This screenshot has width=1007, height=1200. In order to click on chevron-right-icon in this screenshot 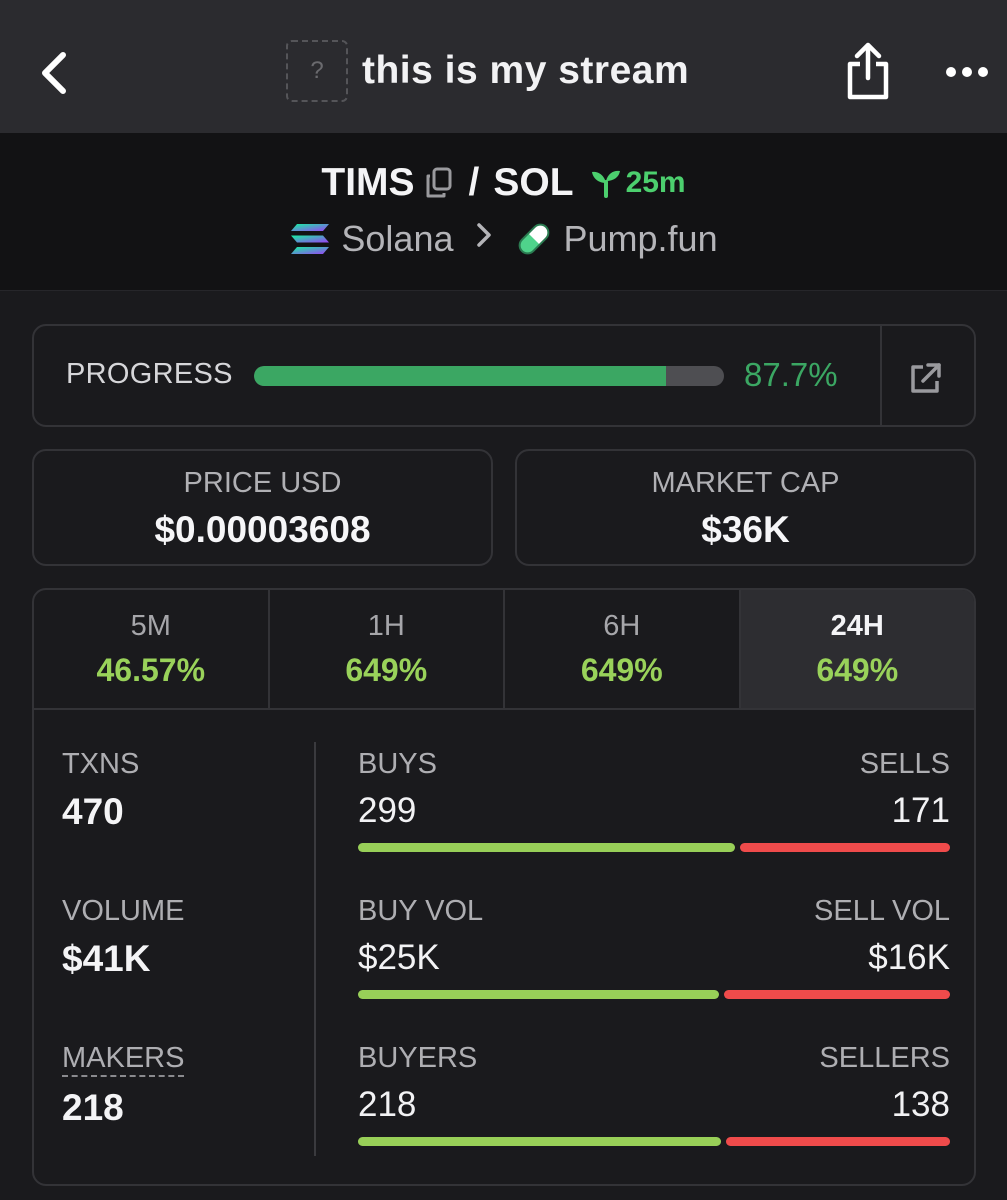, I will do `click(484, 239)`.